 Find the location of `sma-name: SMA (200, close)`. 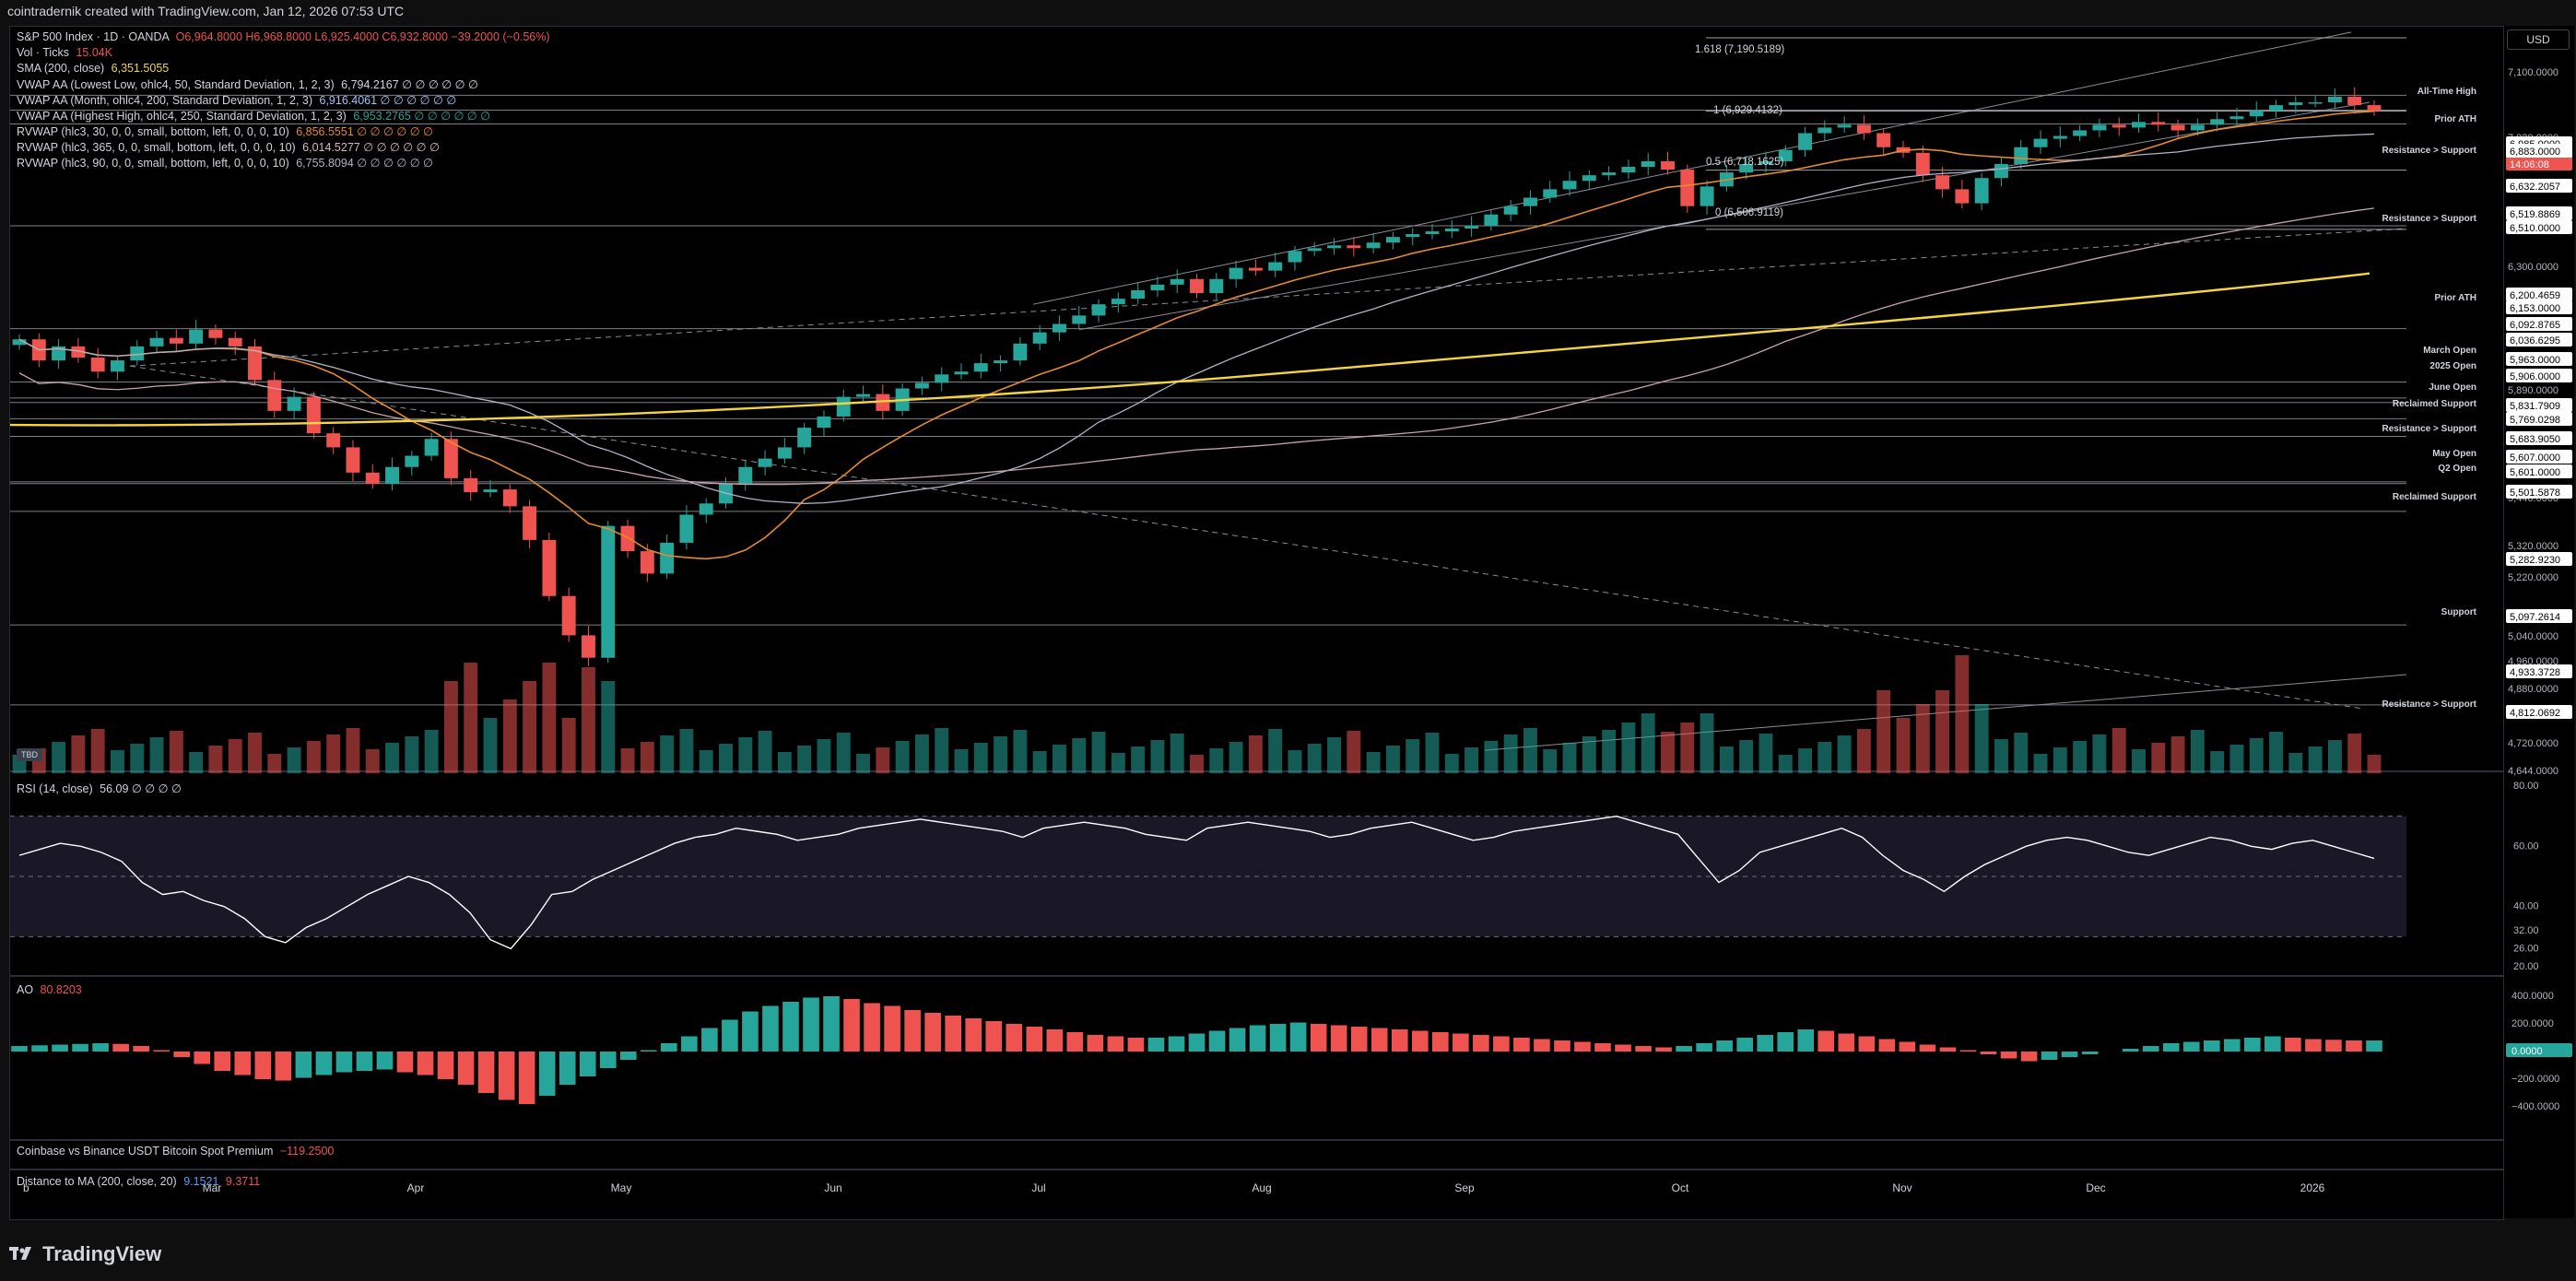

sma-name: SMA (200, close) is located at coordinates (61, 68).